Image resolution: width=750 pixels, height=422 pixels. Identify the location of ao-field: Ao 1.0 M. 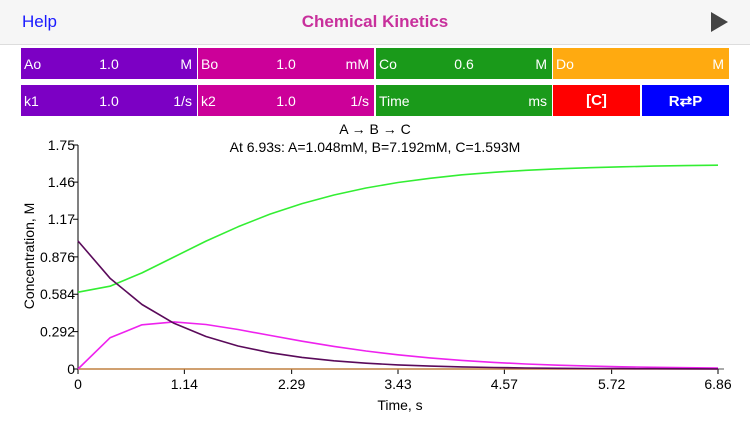
(109, 63).